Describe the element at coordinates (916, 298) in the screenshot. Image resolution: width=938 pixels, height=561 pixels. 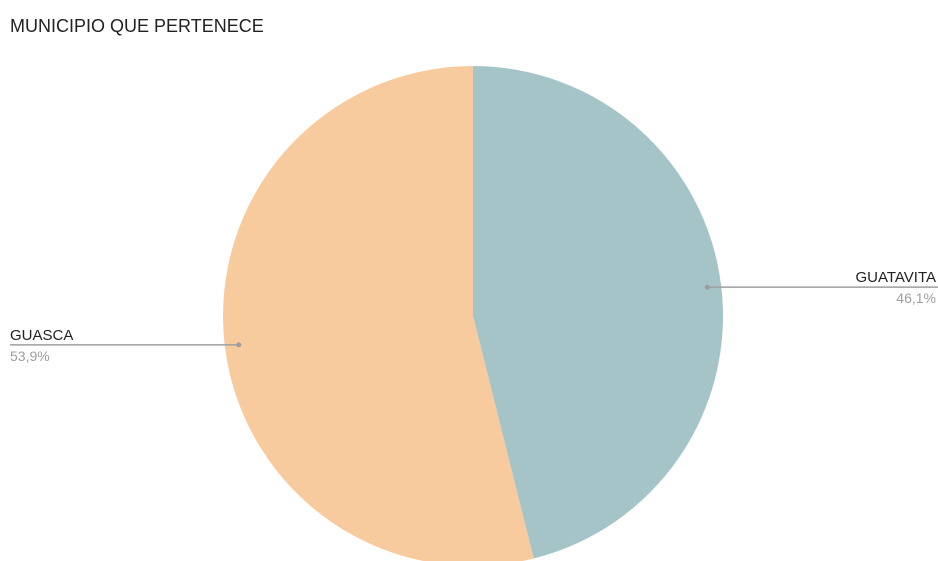
I see `slice-percent-guatavita: 46,1%` at that location.